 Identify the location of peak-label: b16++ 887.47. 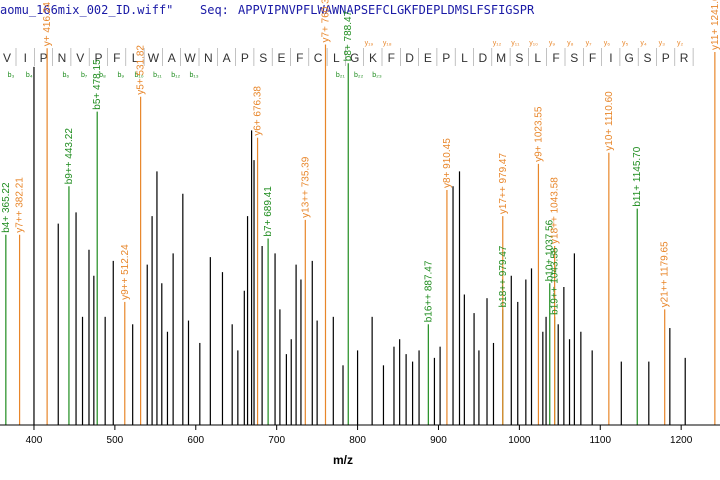
(428, 291).